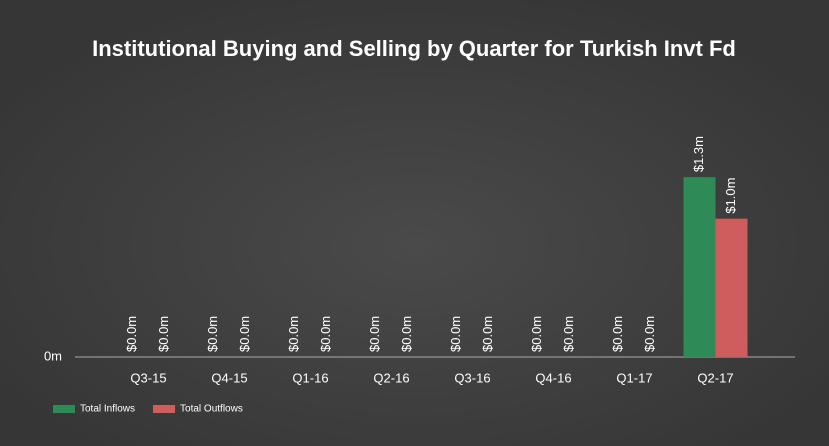  What do you see at coordinates (553, 377) in the screenshot?
I see `x-tick-label: Q4-16` at bounding box center [553, 377].